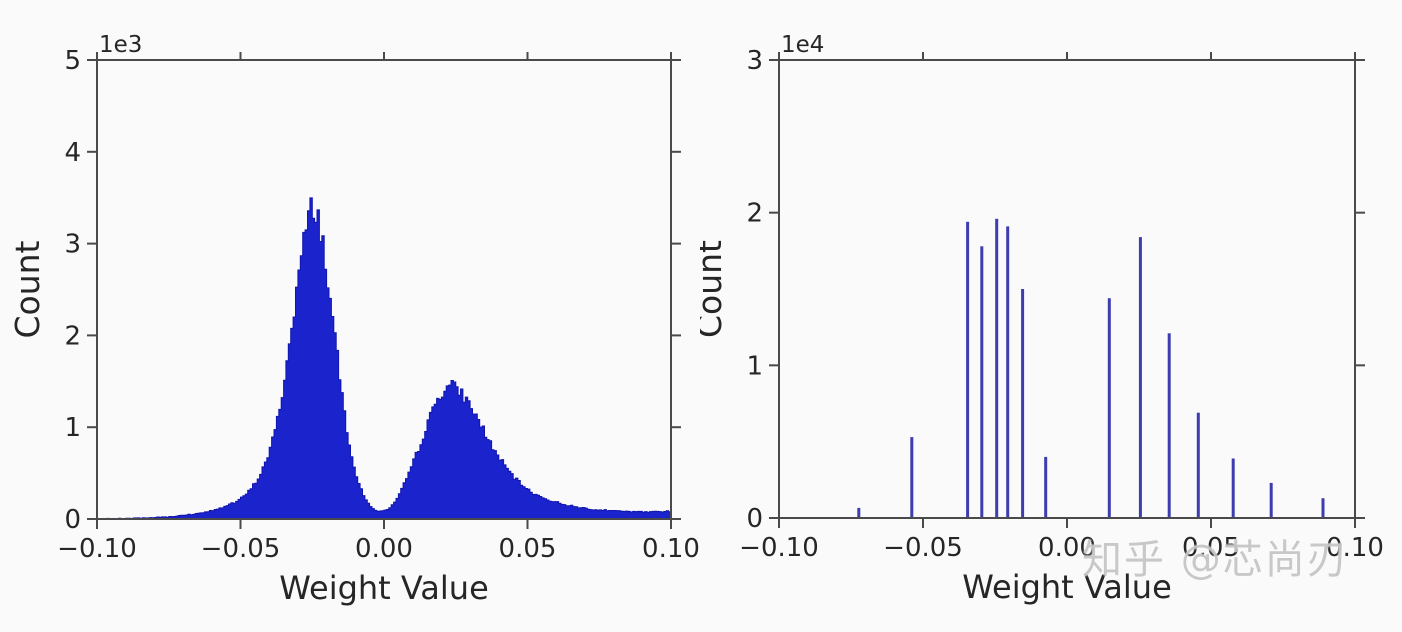  I want to click on axis-offset-label: 1e4, so click(802, 45).